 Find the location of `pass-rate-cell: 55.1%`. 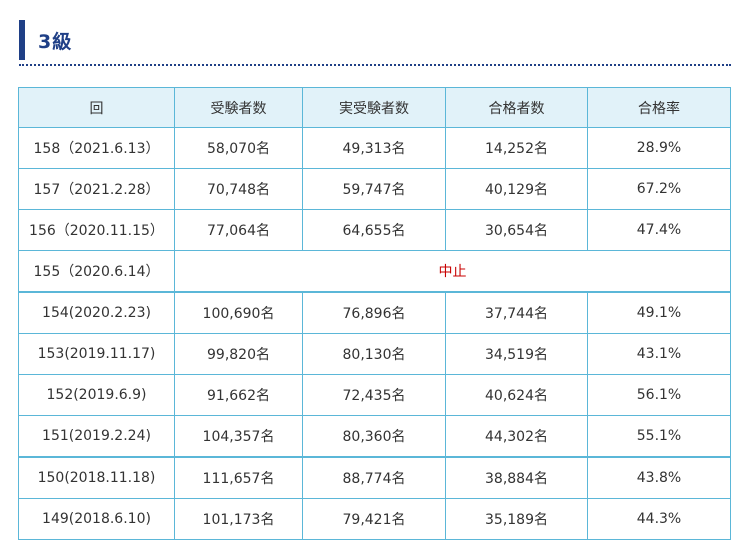

pass-rate-cell: 55.1% is located at coordinates (659, 436).